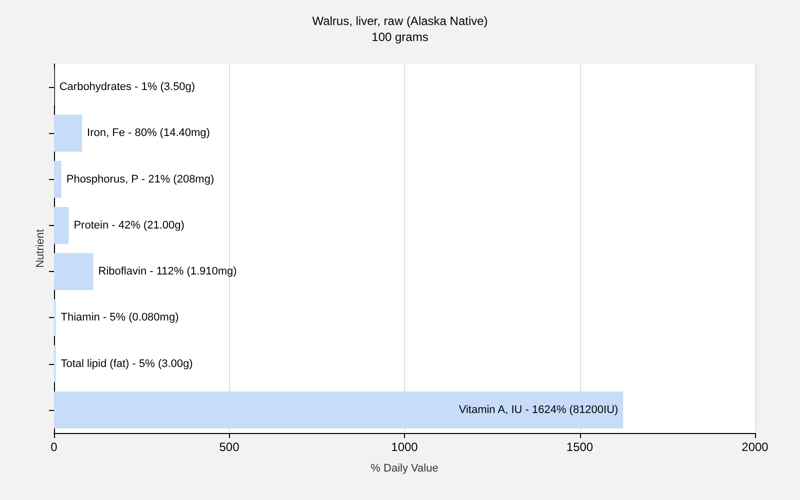 Image resolution: width=800 pixels, height=500 pixels. I want to click on x-tick-label: 2000, so click(755, 447).